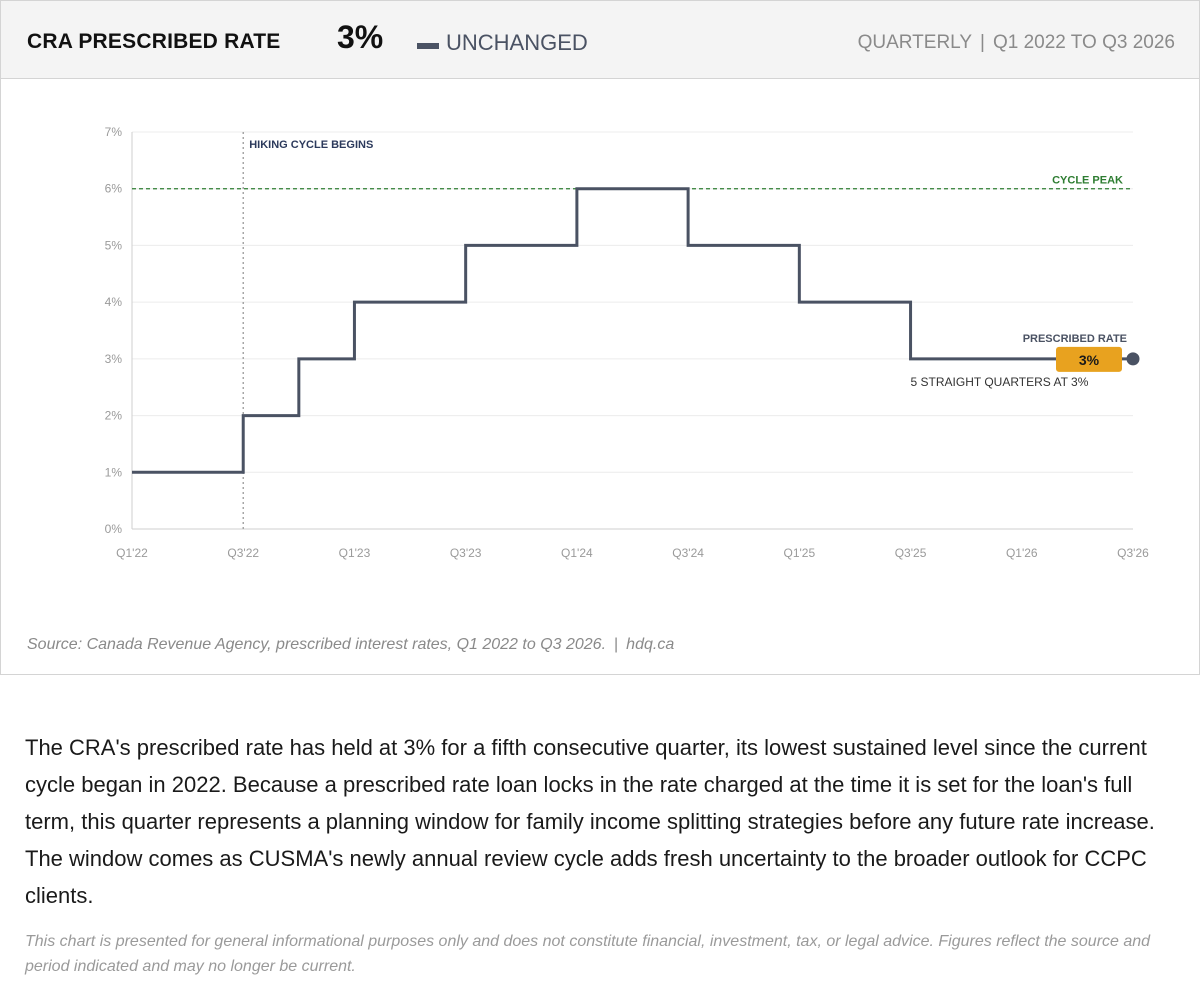  What do you see at coordinates (114, 472) in the screenshot?
I see `y-tick-label: 1%` at bounding box center [114, 472].